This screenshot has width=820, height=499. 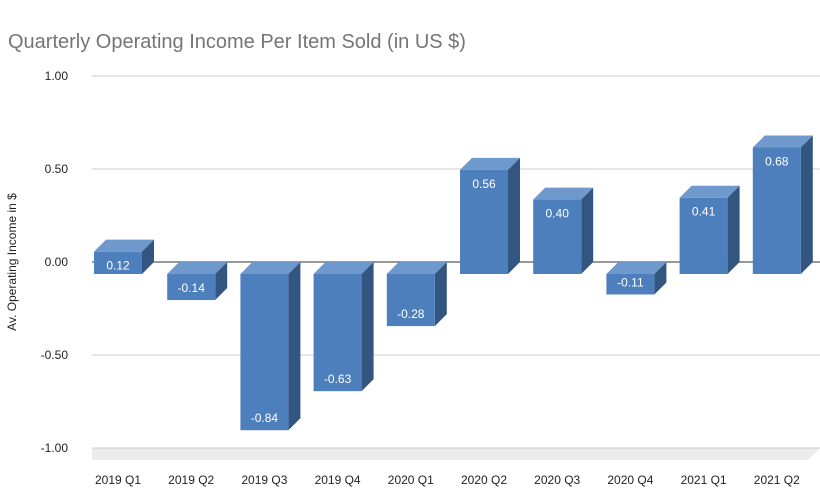 What do you see at coordinates (704, 480) in the screenshot?
I see `x-tick-label: 2021 Q1` at bounding box center [704, 480].